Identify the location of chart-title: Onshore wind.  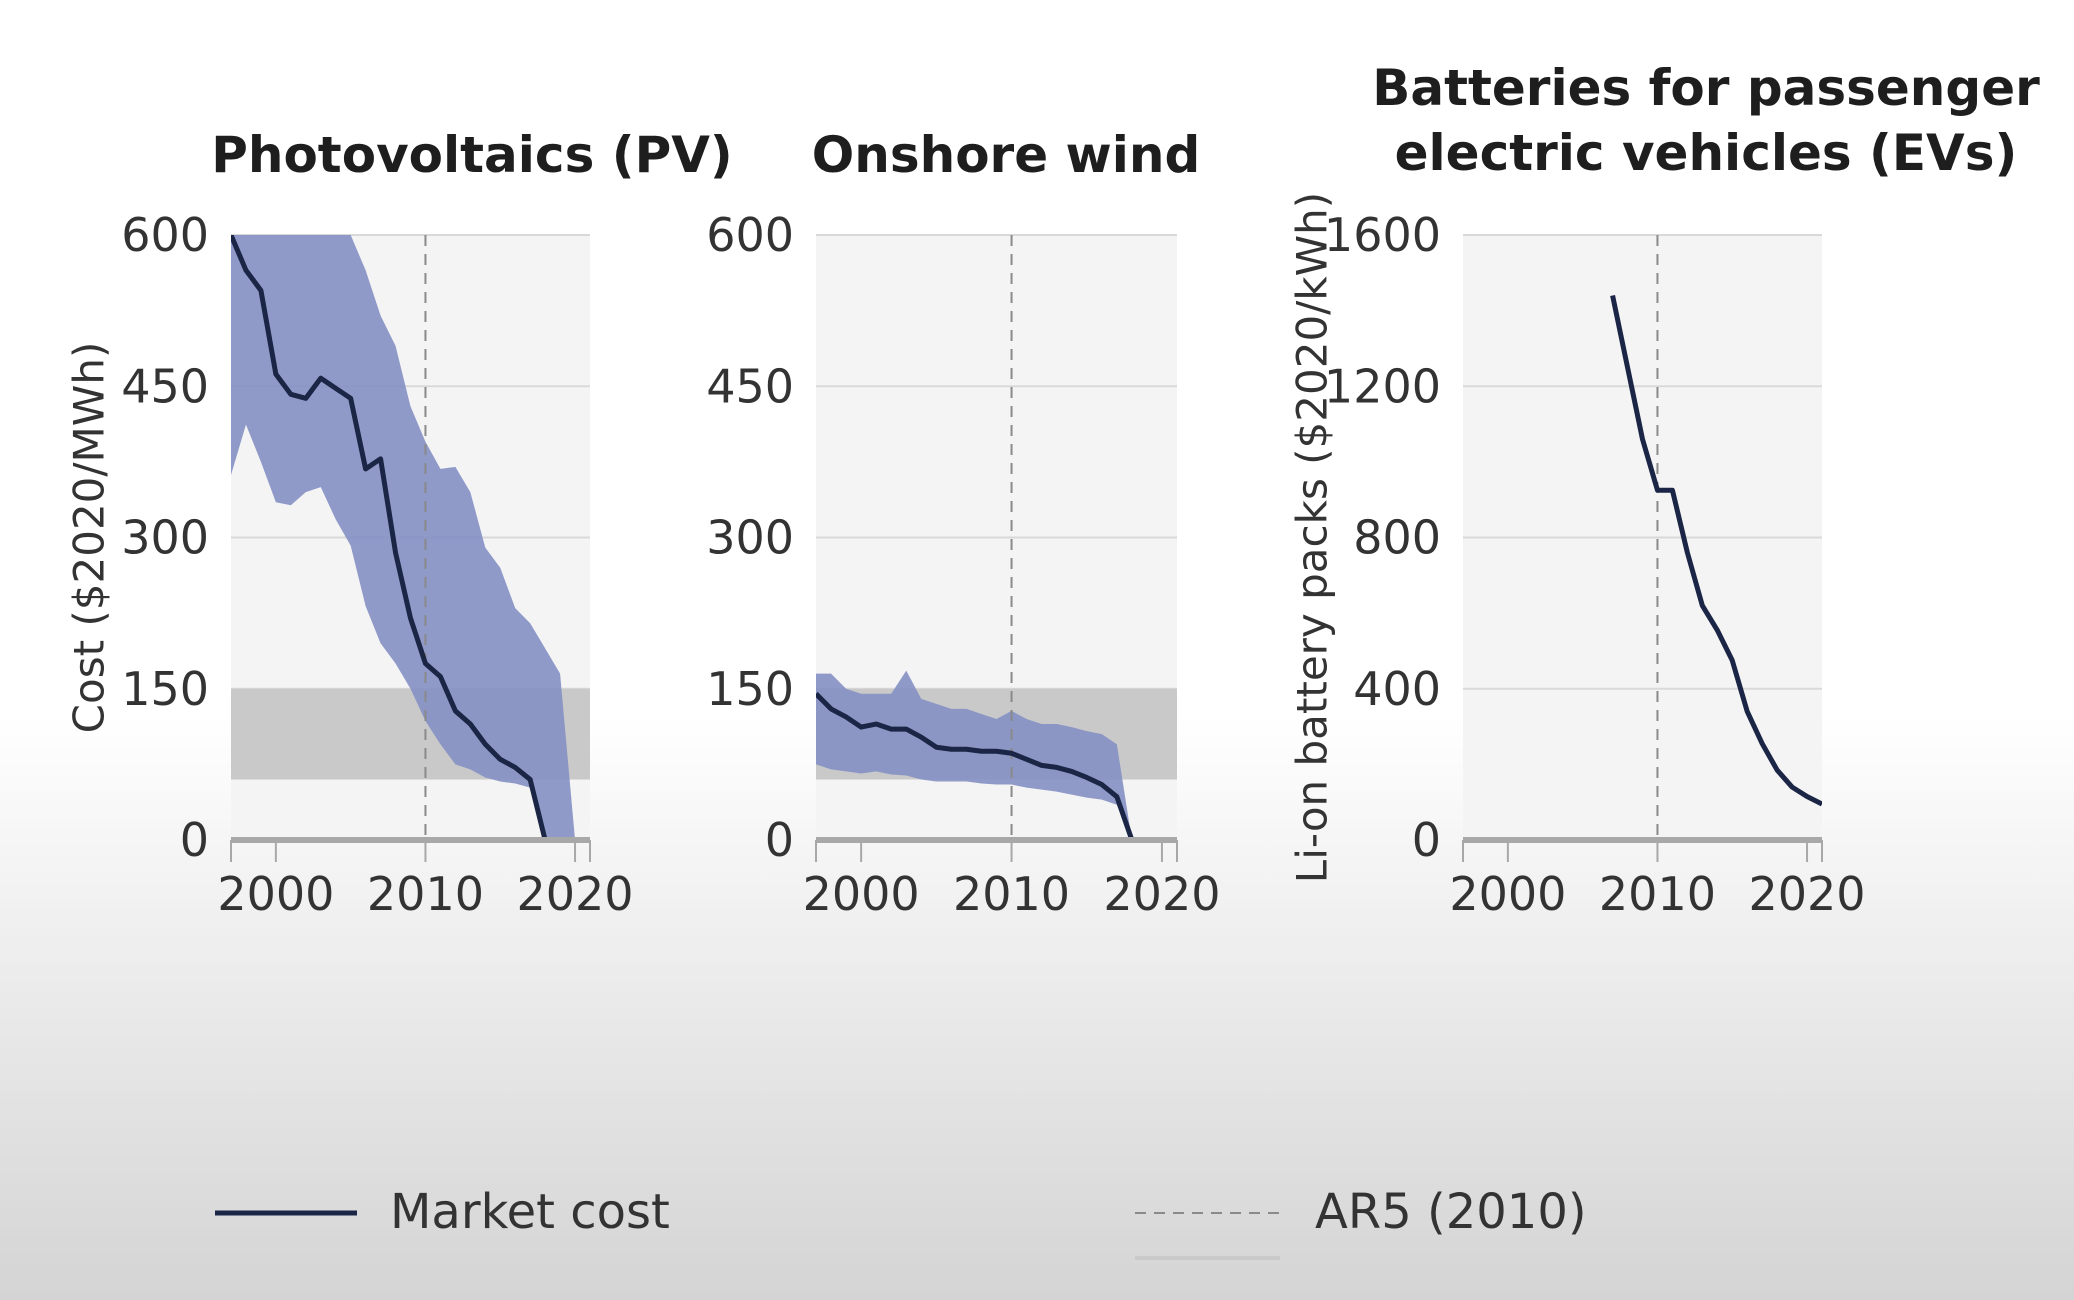
(1006, 155).